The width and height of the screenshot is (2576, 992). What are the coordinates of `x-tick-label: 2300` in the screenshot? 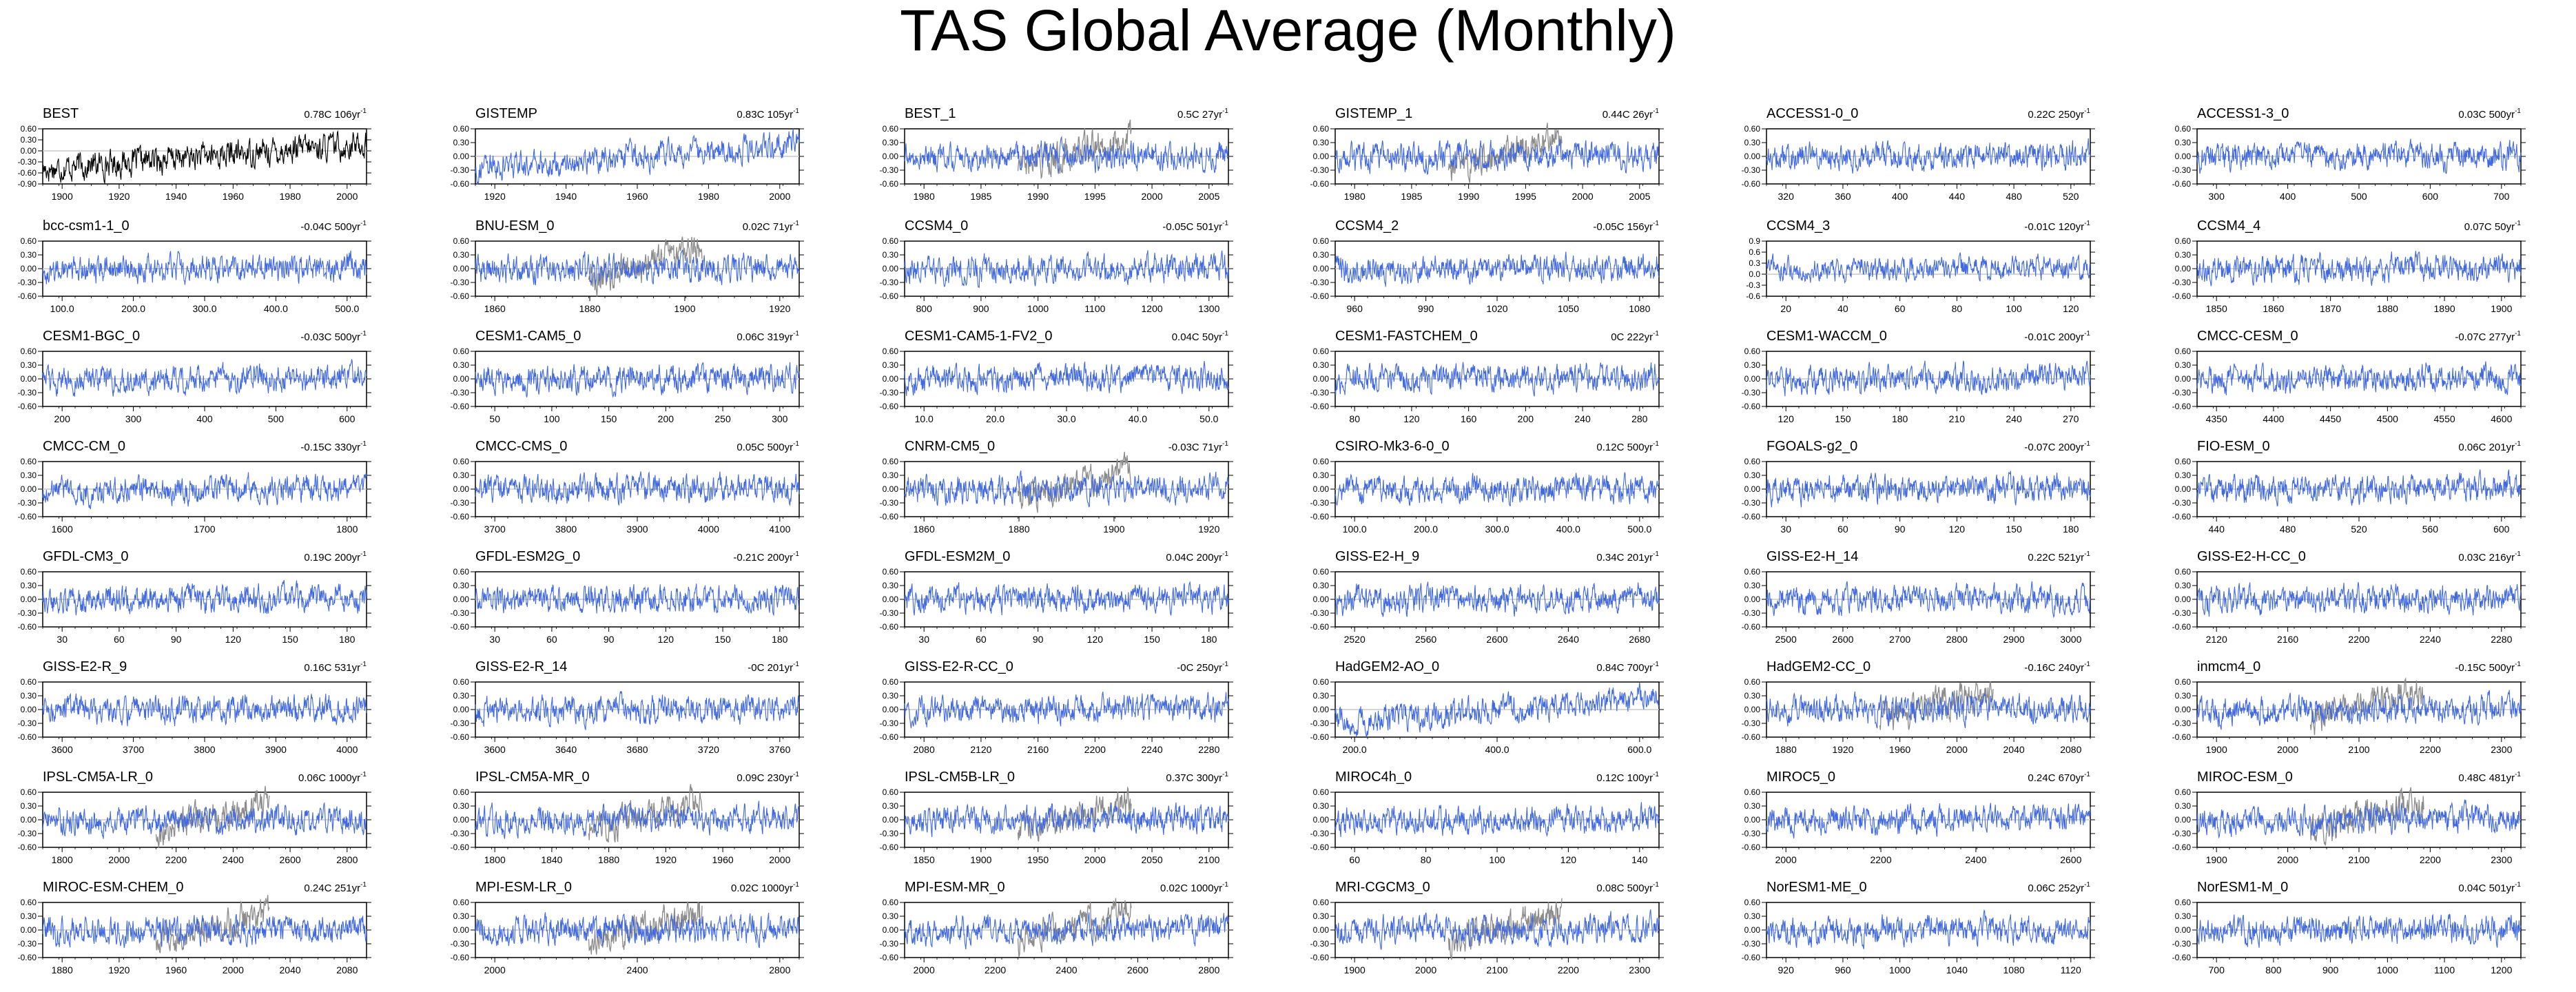 It's located at (2501, 859).